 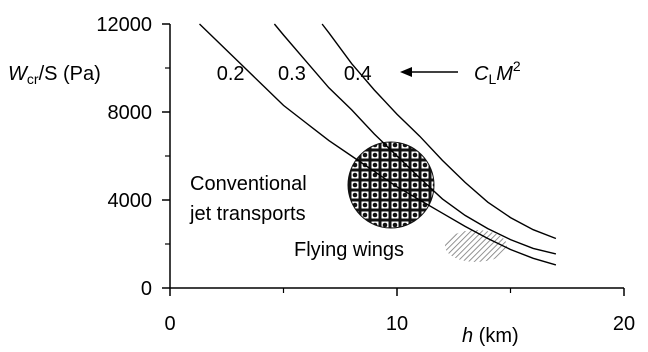 I want to click on region-flying-wings, so click(x=476, y=246).